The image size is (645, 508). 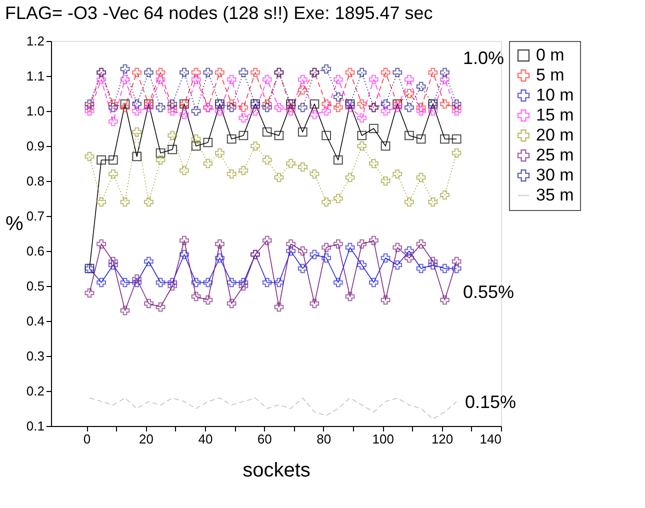 What do you see at coordinates (483, 58) in the screenshot?
I see `annotation: 1.0%` at bounding box center [483, 58].